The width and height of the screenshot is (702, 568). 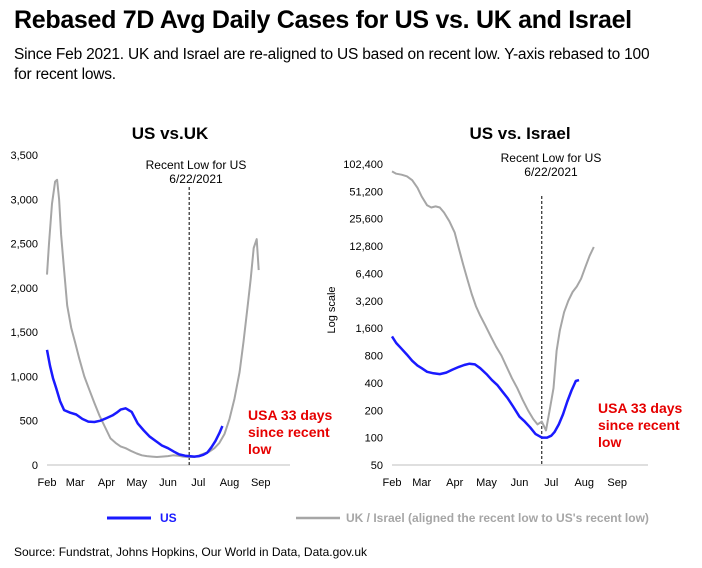 I want to click on y-tick-label: 100, so click(x=374, y=439).